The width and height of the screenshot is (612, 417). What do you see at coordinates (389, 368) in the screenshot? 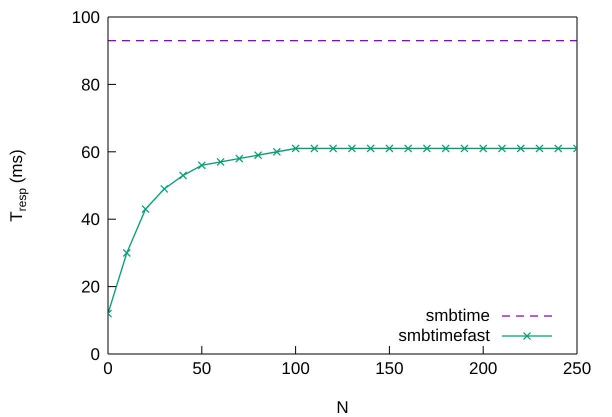
I see `x-tick-label: 150` at bounding box center [389, 368].